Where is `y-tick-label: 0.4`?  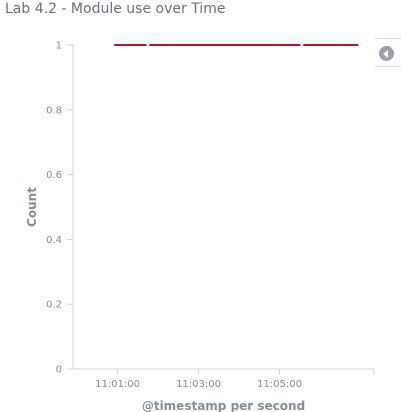 y-tick-label: 0.4 is located at coordinates (54, 240).